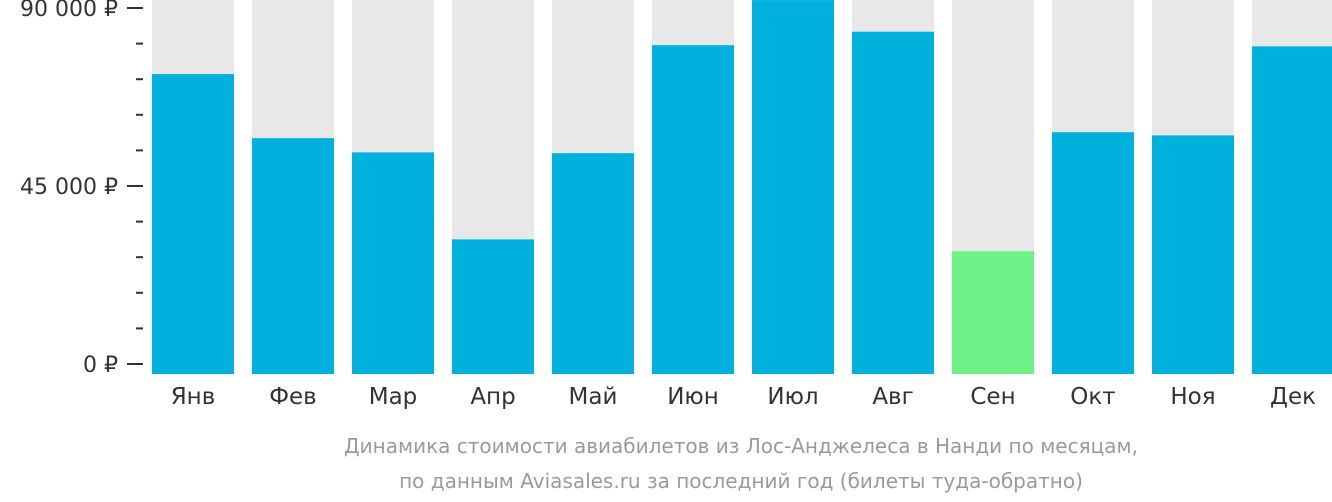 The width and height of the screenshot is (1332, 502). What do you see at coordinates (743, 397) in the screenshot?
I see `x-axis-labels: Янв Фев Мар Апр Май Июн Июл Авг Сен Окт Ноя Дек` at bounding box center [743, 397].